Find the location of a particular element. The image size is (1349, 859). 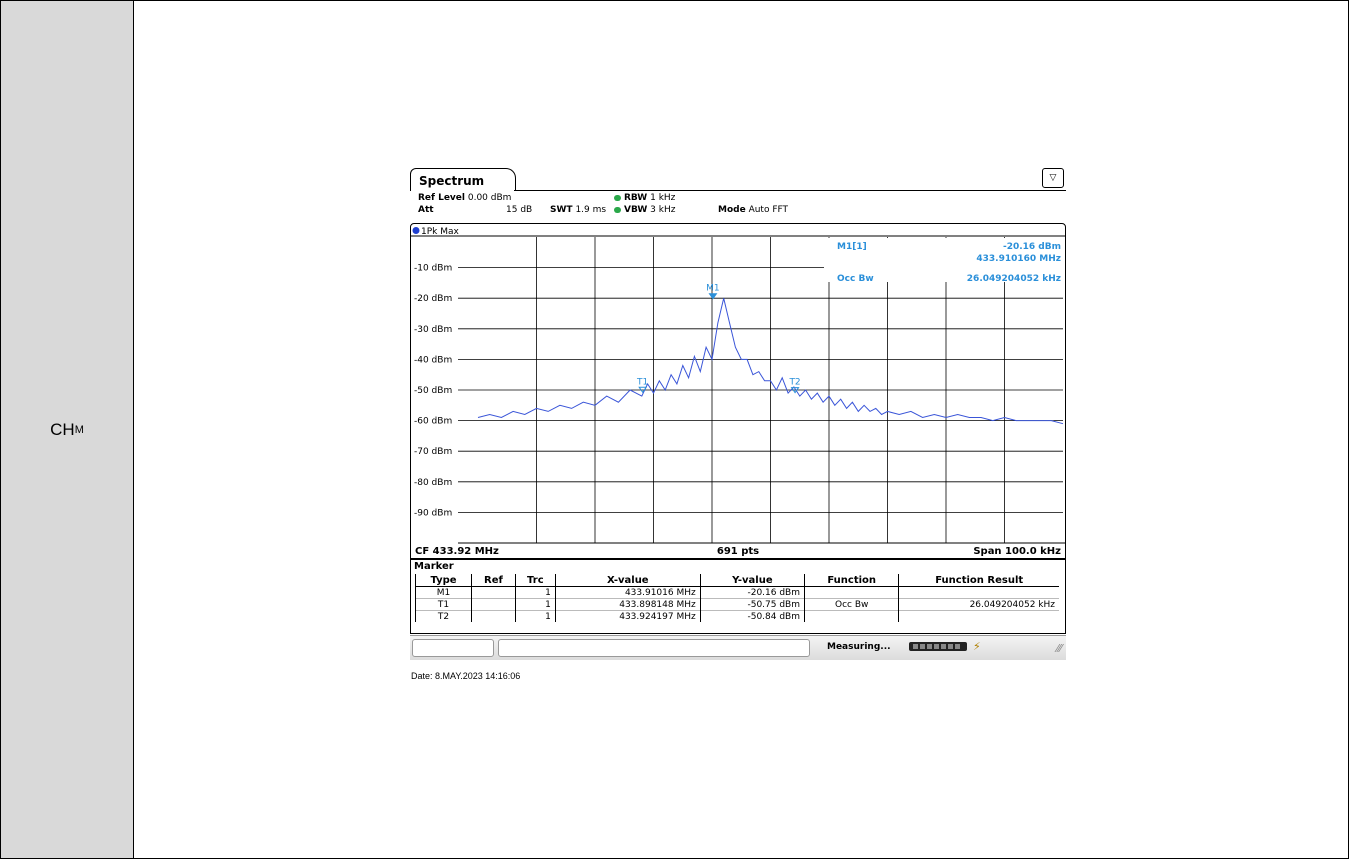

marker-col-header: Trc is located at coordinates (535, 580).